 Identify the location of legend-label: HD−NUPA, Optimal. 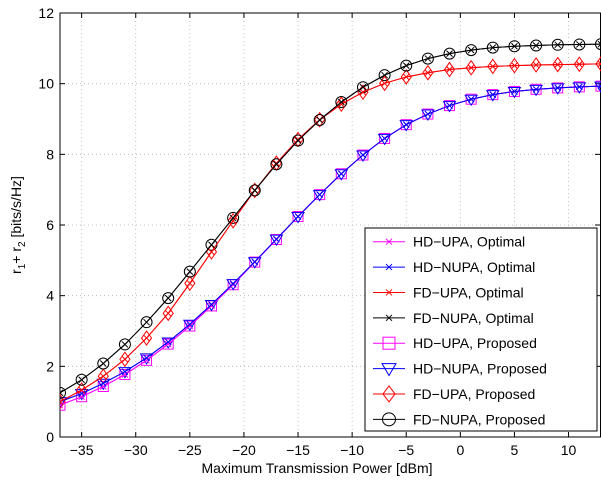
(474, 267).